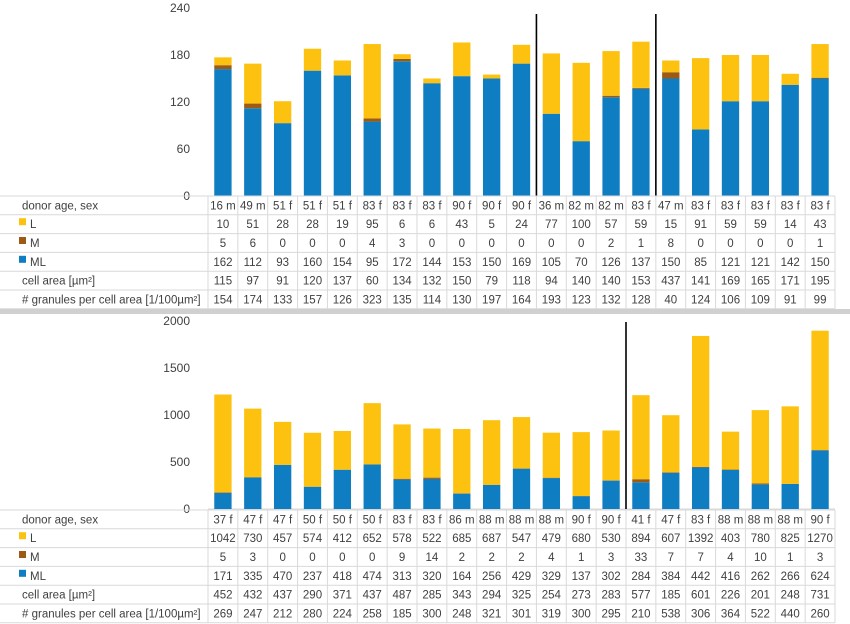 Image resolution: width=850 pixels, height=624 pixels. Describe the element at coordinates (670, 300) in the screenshot. I see `table-cell-granules: 40` at that location.